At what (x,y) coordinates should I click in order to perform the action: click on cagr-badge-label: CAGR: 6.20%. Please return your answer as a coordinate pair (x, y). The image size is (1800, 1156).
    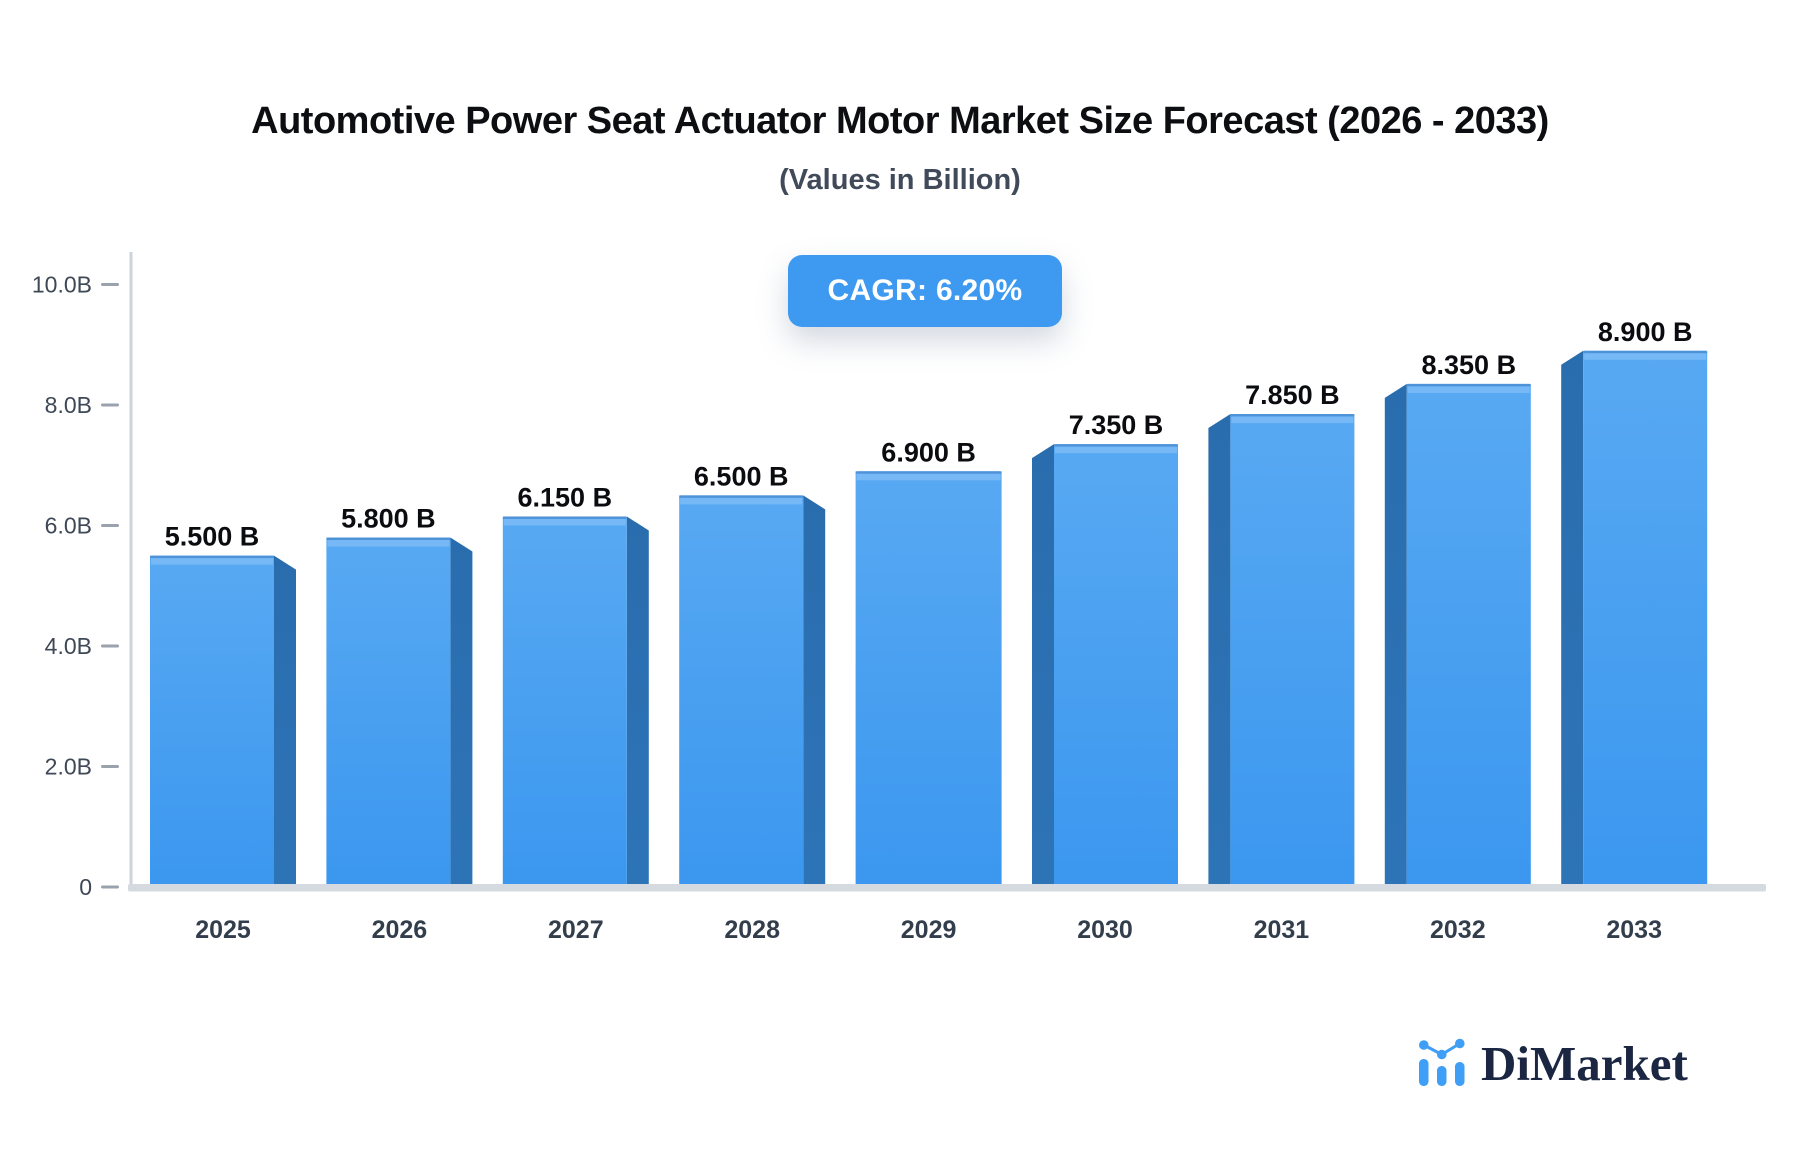
    Looking at the image, I should click on (925, 290).